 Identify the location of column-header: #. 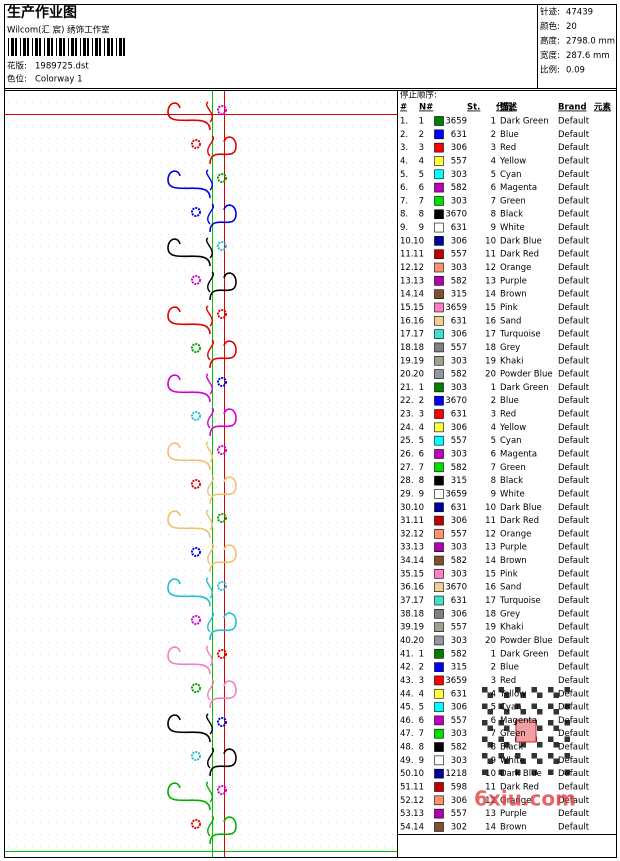
(403, 108).